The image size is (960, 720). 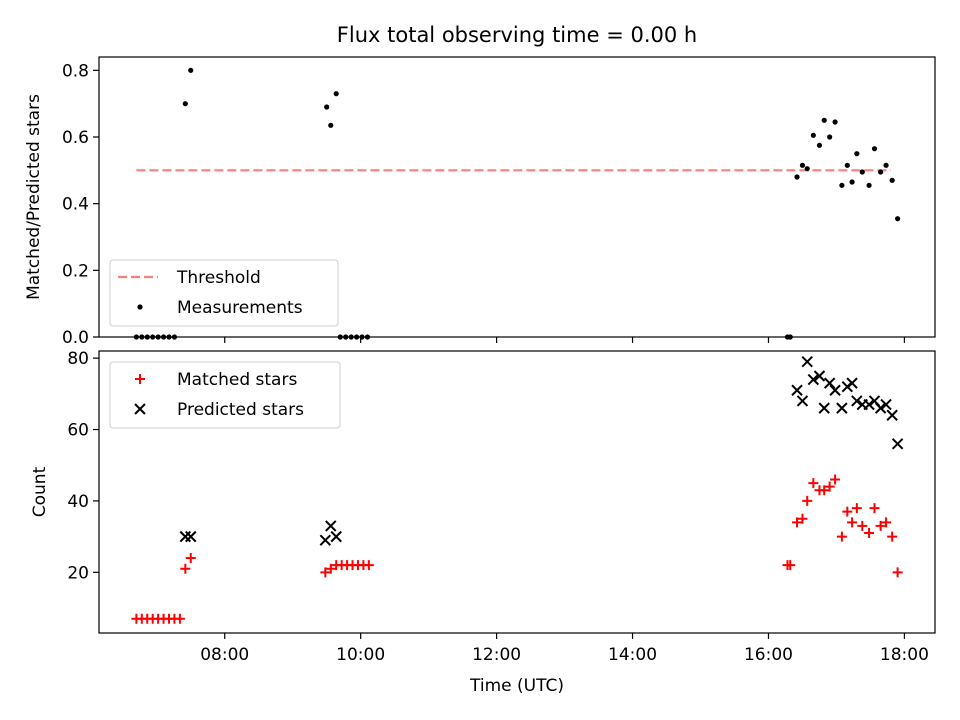 I want to click on x-axis-label: Time (UTC), so click(x=516, y=686).